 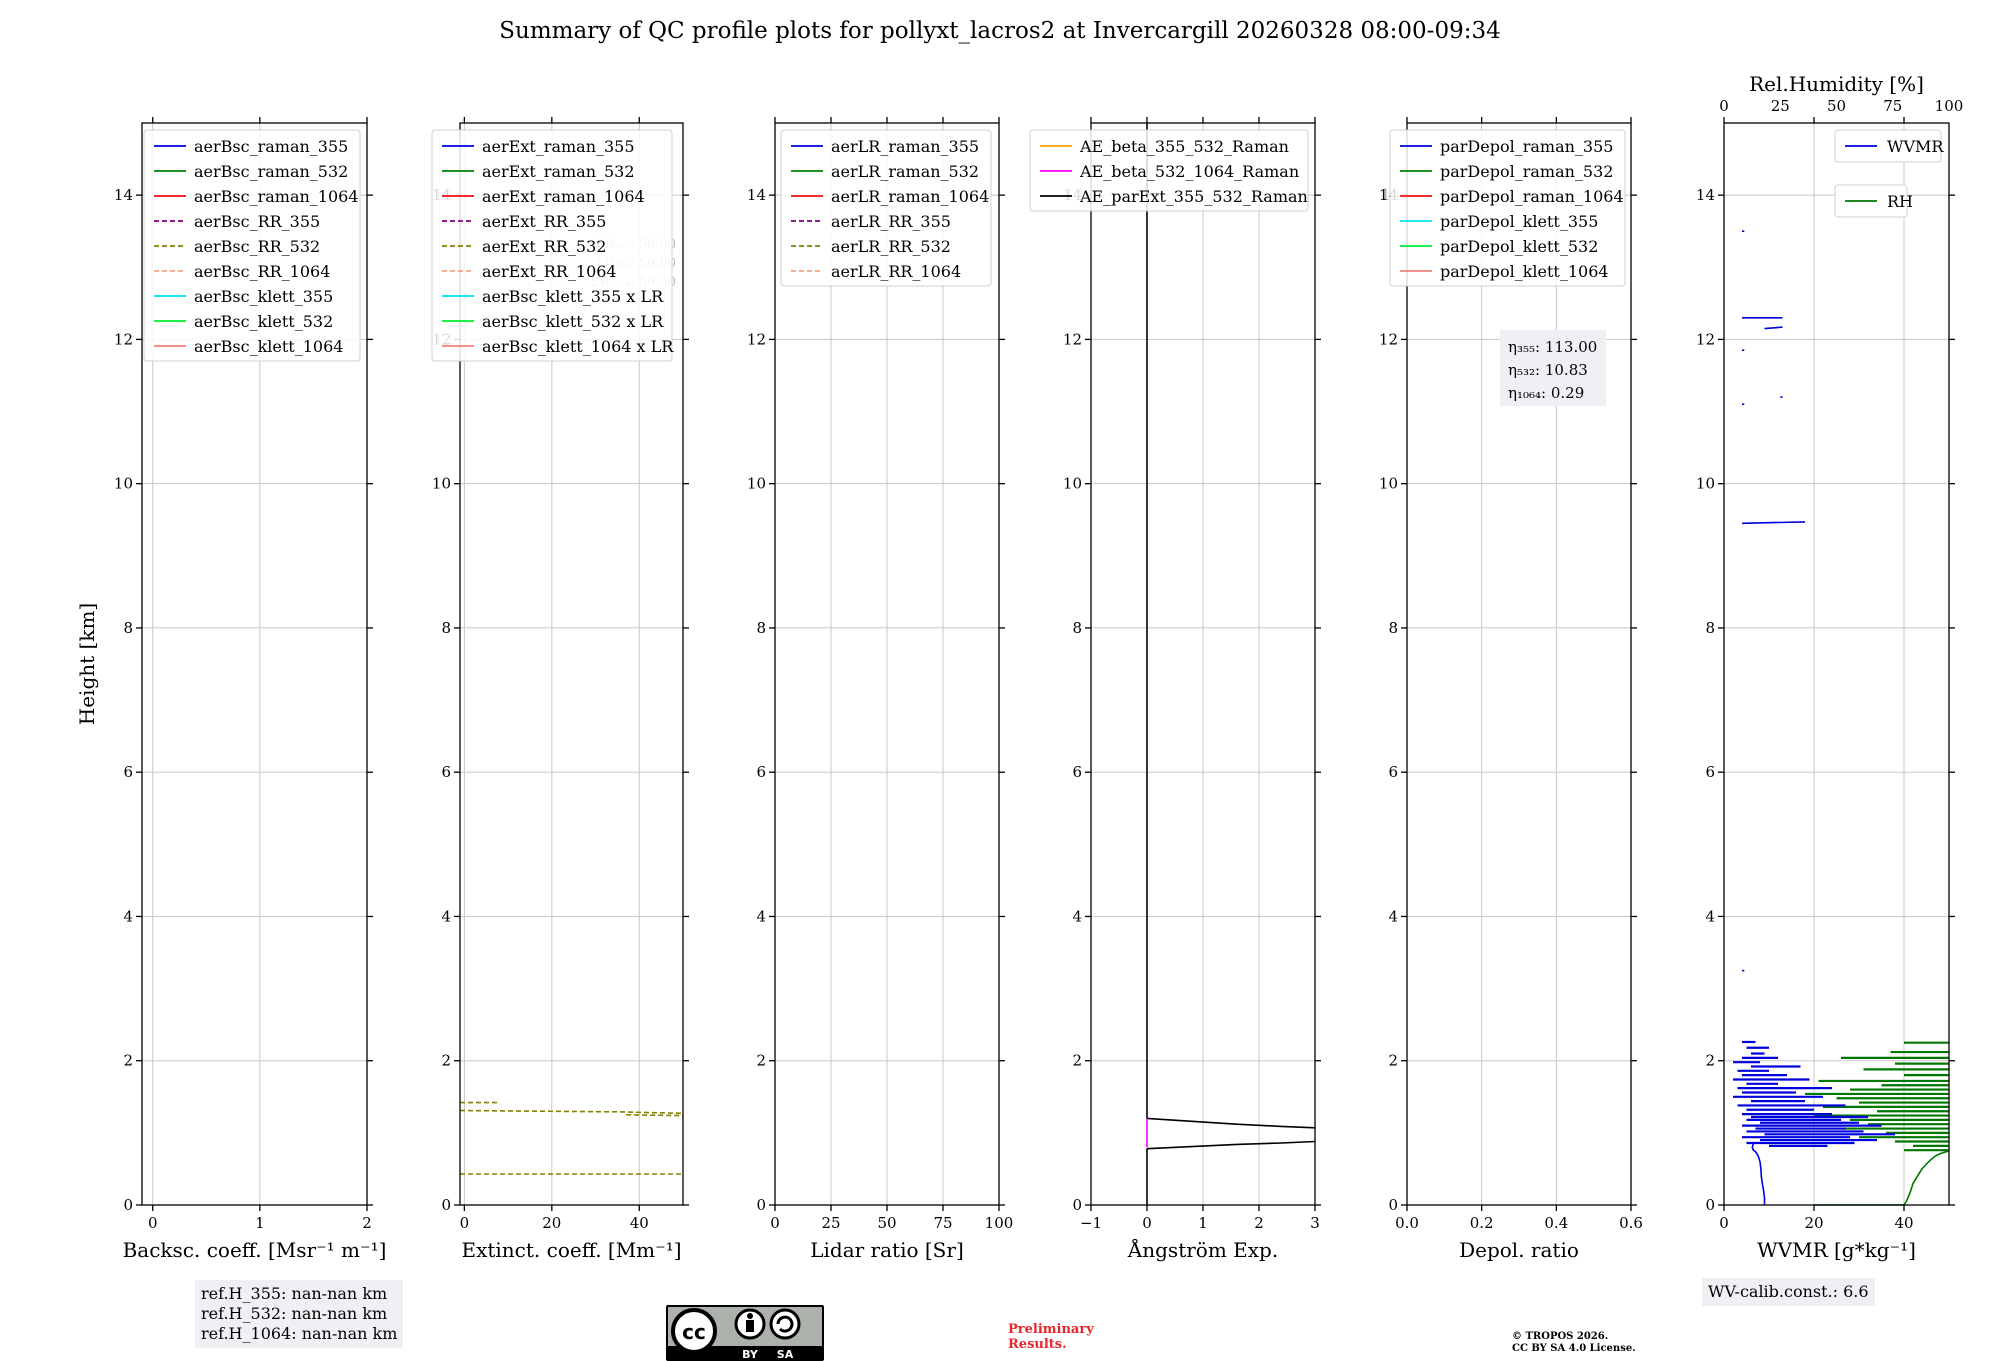 I want to click on depol-legend-label-3: parDepol_klett_355, so click(x=1519, y=221).